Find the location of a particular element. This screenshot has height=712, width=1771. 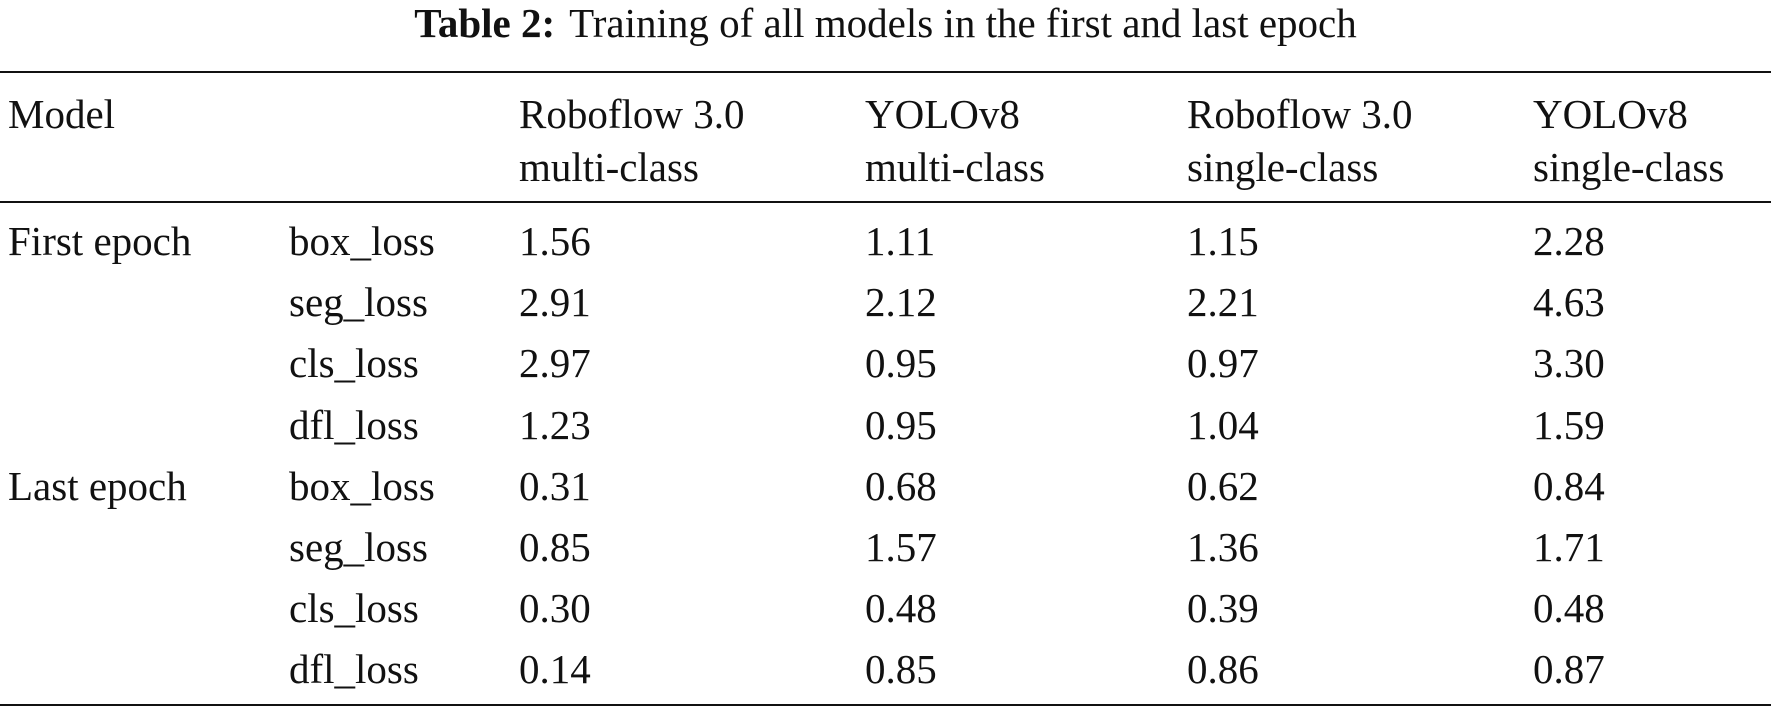

bottom-rule is located at coordinates (885, 705).